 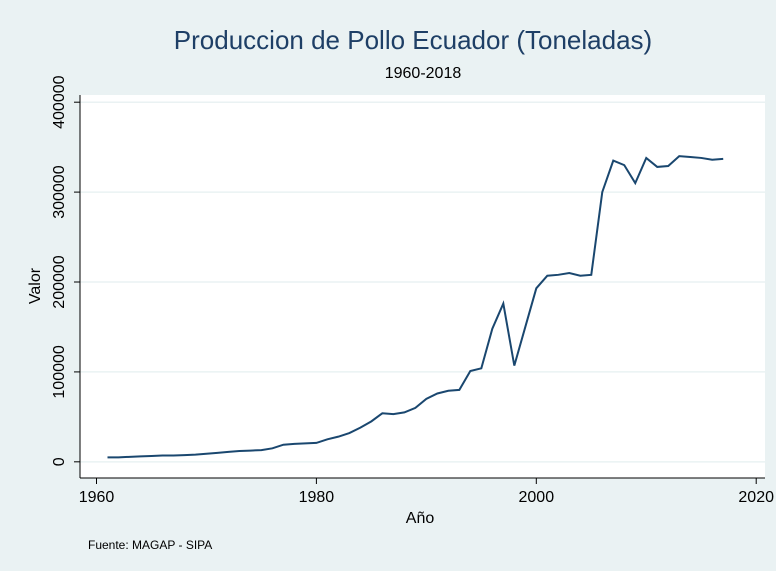 What do you see at coordinates (59, 461) in the screenshot?
I see `y-tick-label: 0` at bounding box center [59, 461].